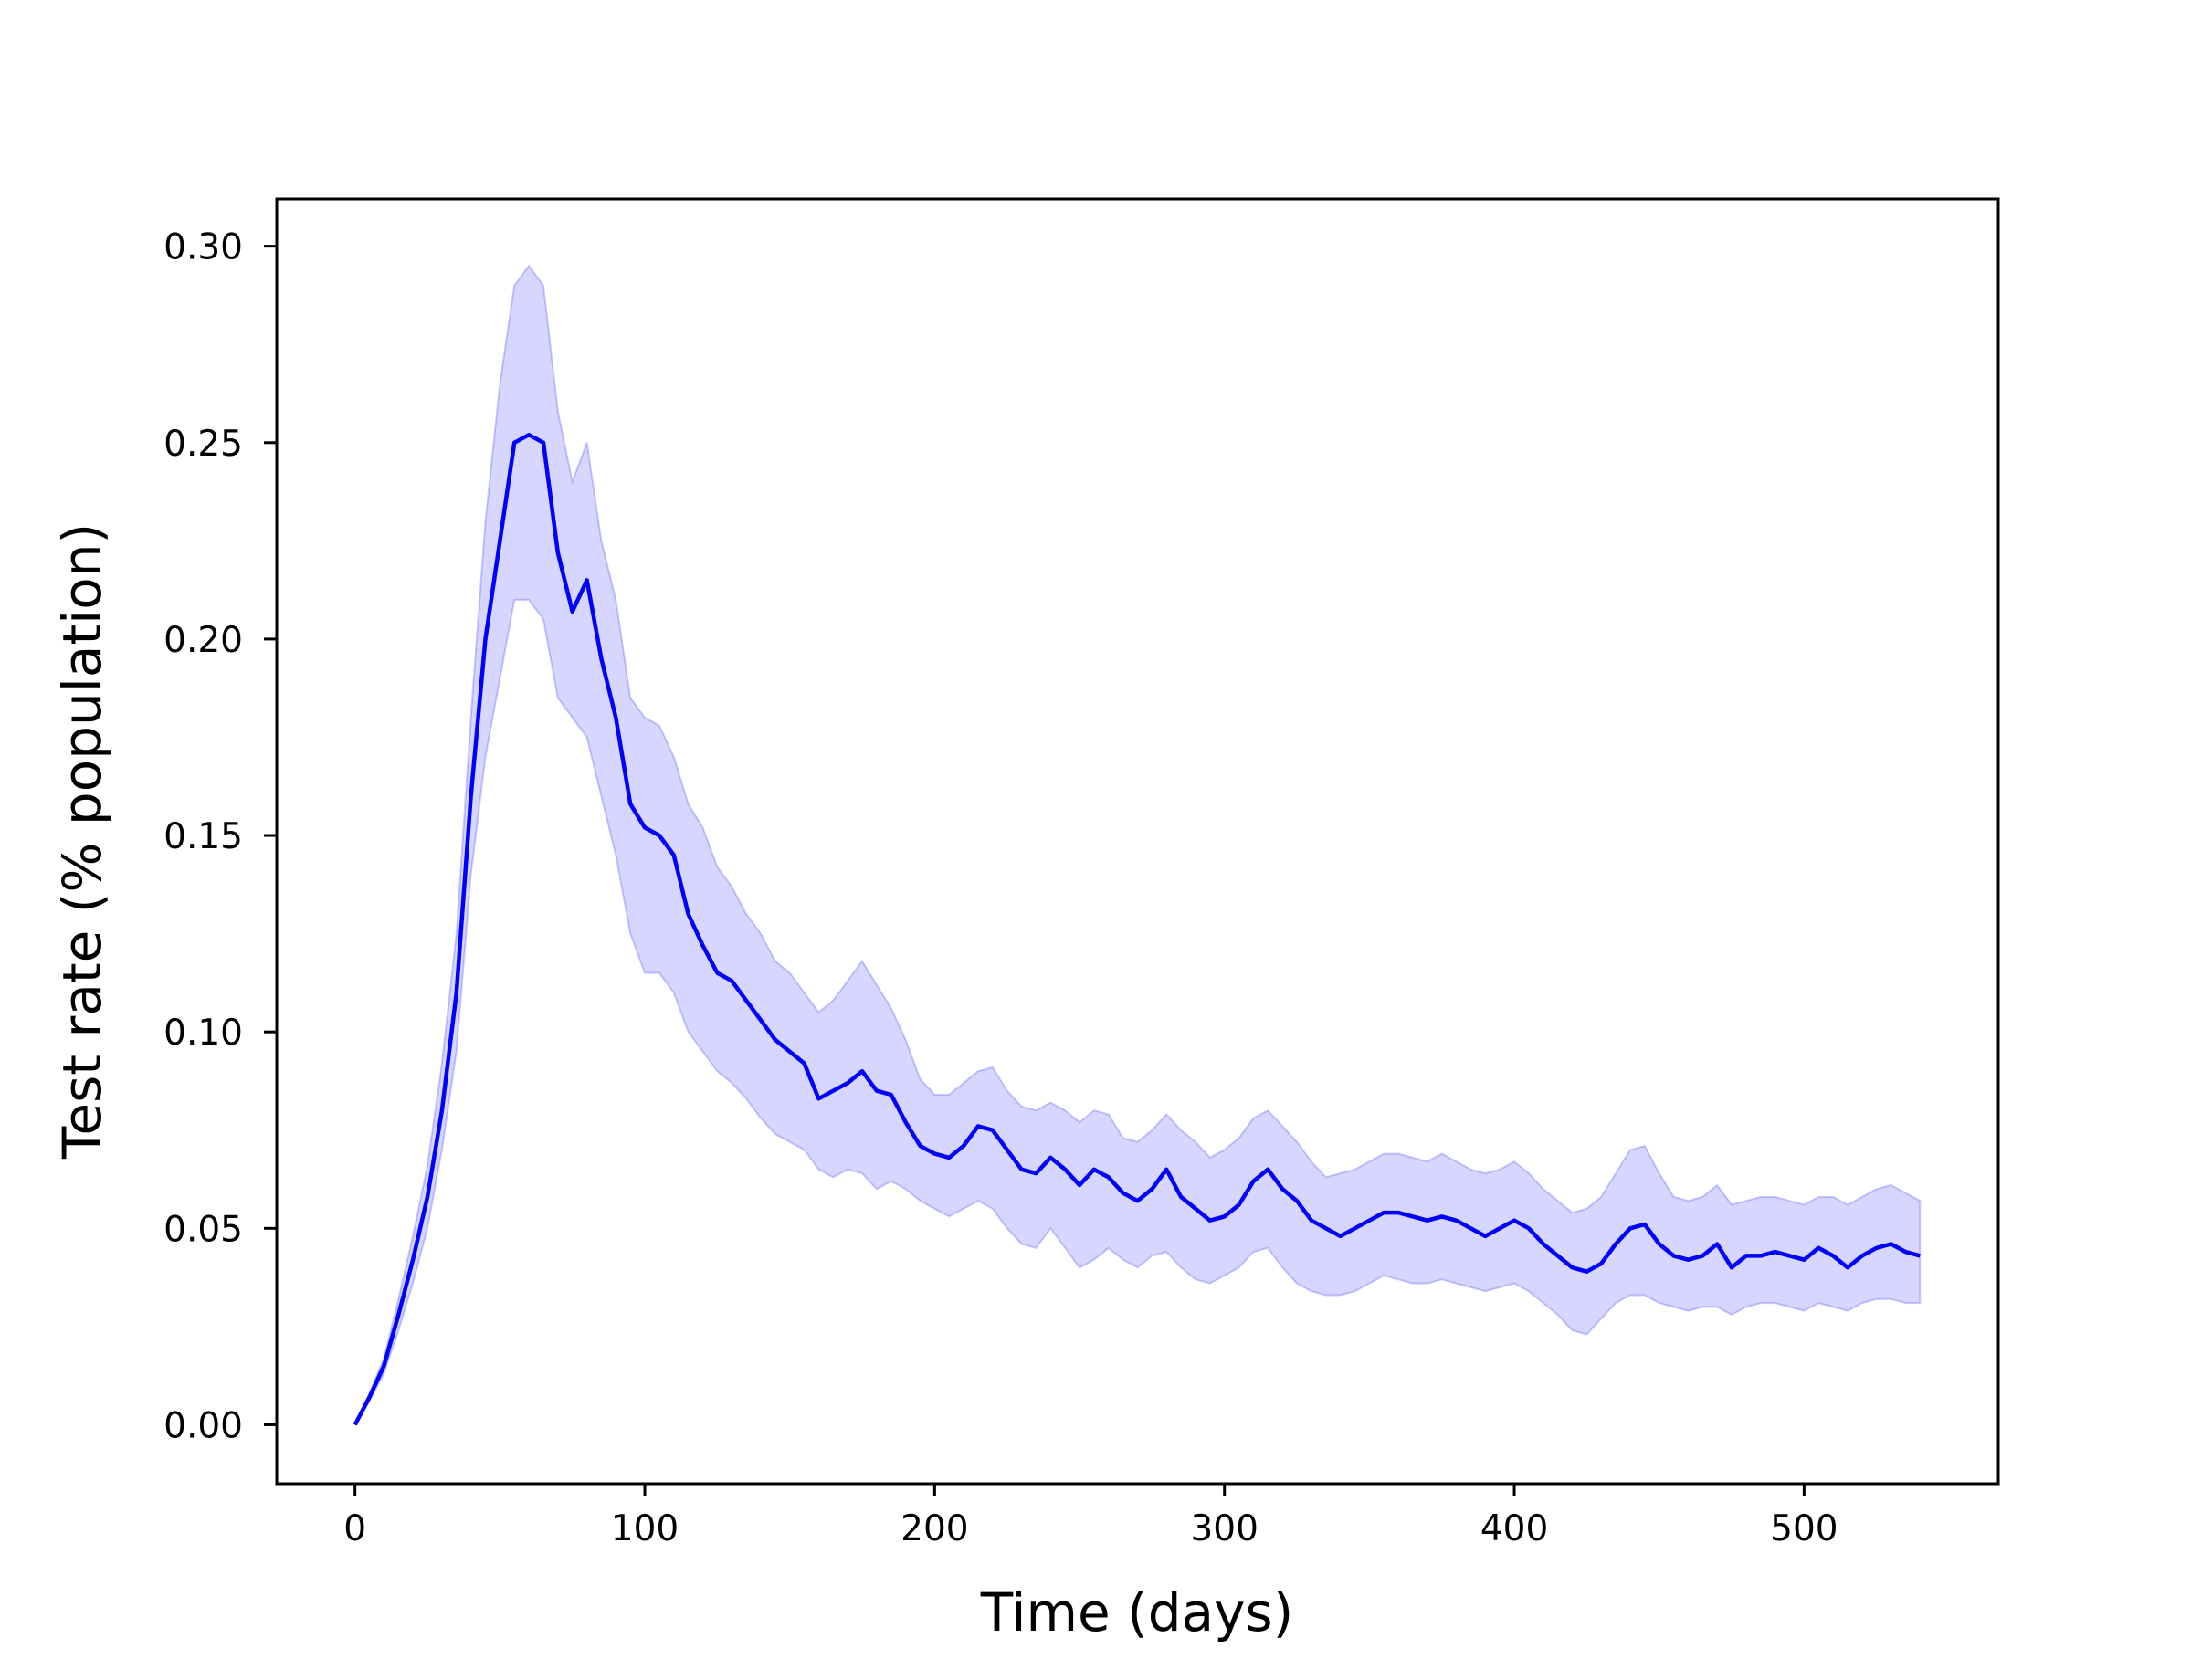  I want to click on x-tick-label: 200, so click(934, 1528).